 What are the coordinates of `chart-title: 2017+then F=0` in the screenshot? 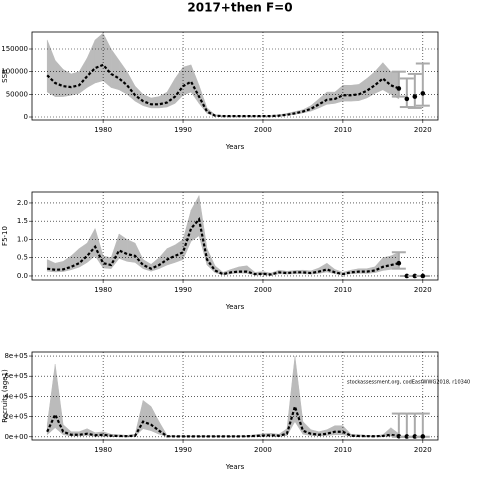 It's located at (239, 8).